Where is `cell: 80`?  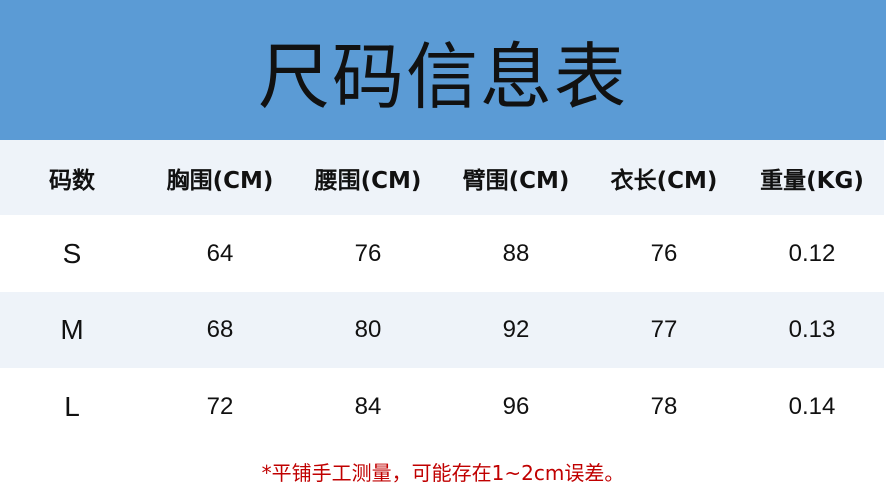
cell: 80 is located at coordinates (368, 329).